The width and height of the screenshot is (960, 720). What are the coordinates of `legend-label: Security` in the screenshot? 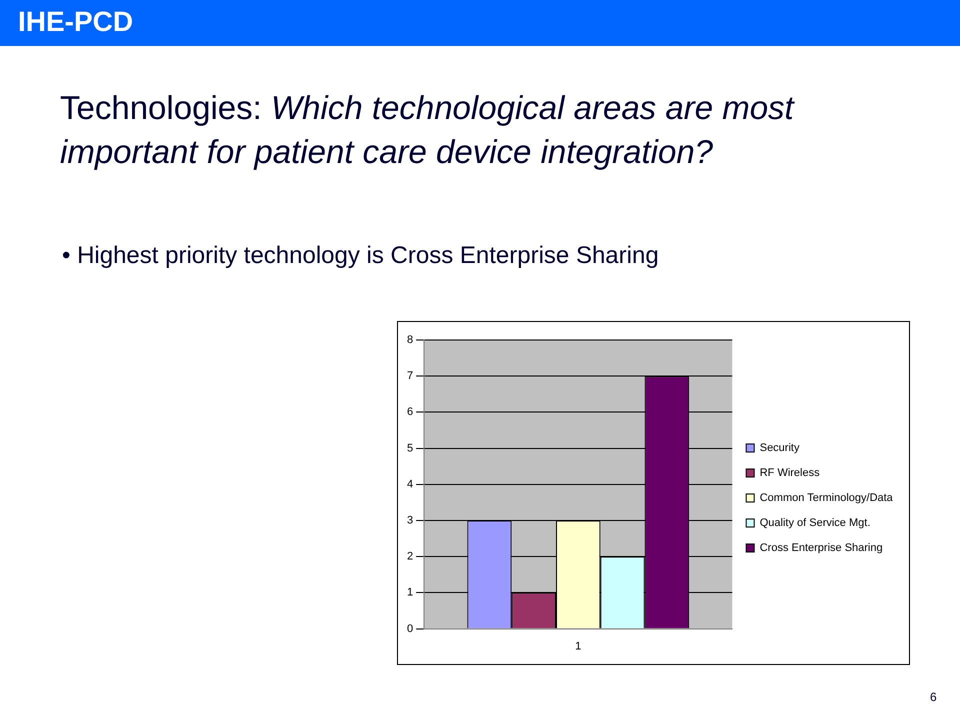 It's located at (780, 448).